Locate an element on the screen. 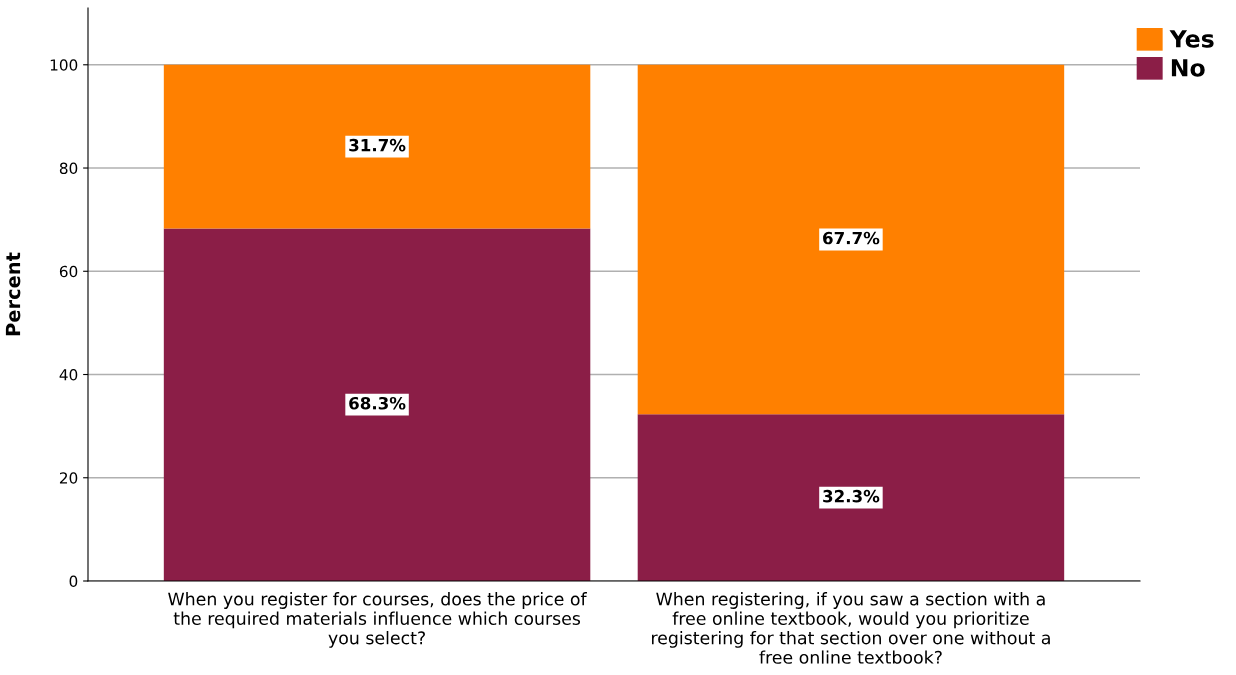 The height and width of the screenshot is (675, 1236). x-tick-label: When you register for courses, does the price of the required materials influence which courses you select? is located at coordinates (377, 620).